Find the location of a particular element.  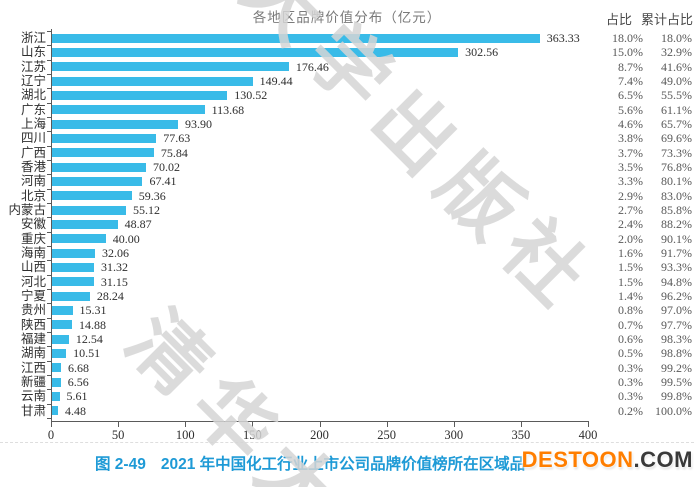

cum-pct-value: 55.5% is located at coordinates (676, 95).